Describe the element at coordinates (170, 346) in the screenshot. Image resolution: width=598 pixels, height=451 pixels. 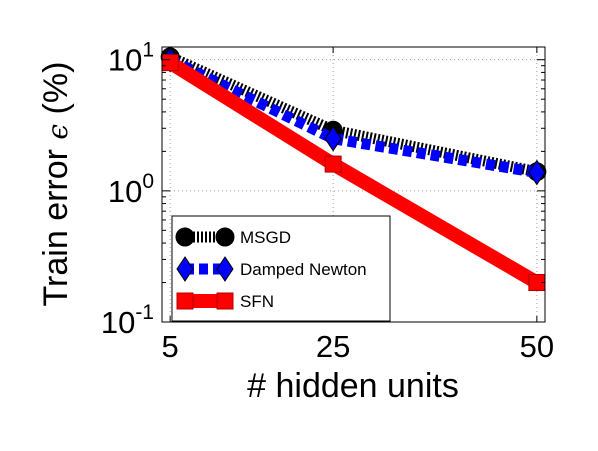
I see `x-tick-label: 5` at that location.